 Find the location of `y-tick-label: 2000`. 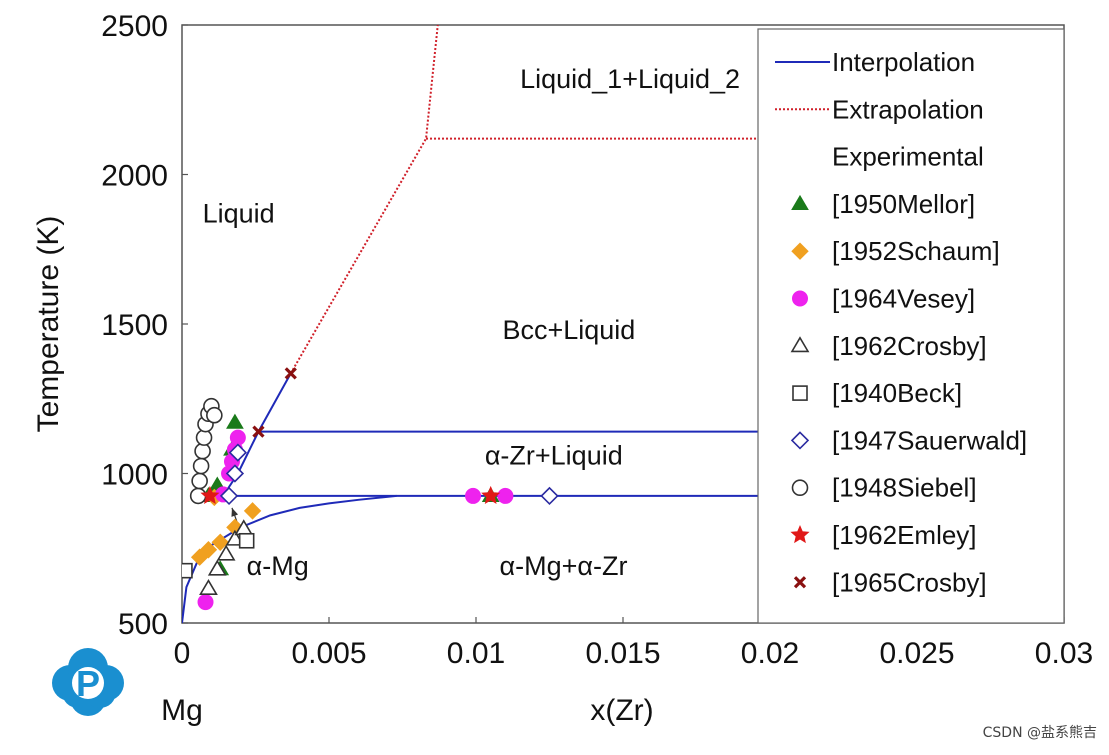

y-tick-label: 2000 is located at coordinates (134, 176).